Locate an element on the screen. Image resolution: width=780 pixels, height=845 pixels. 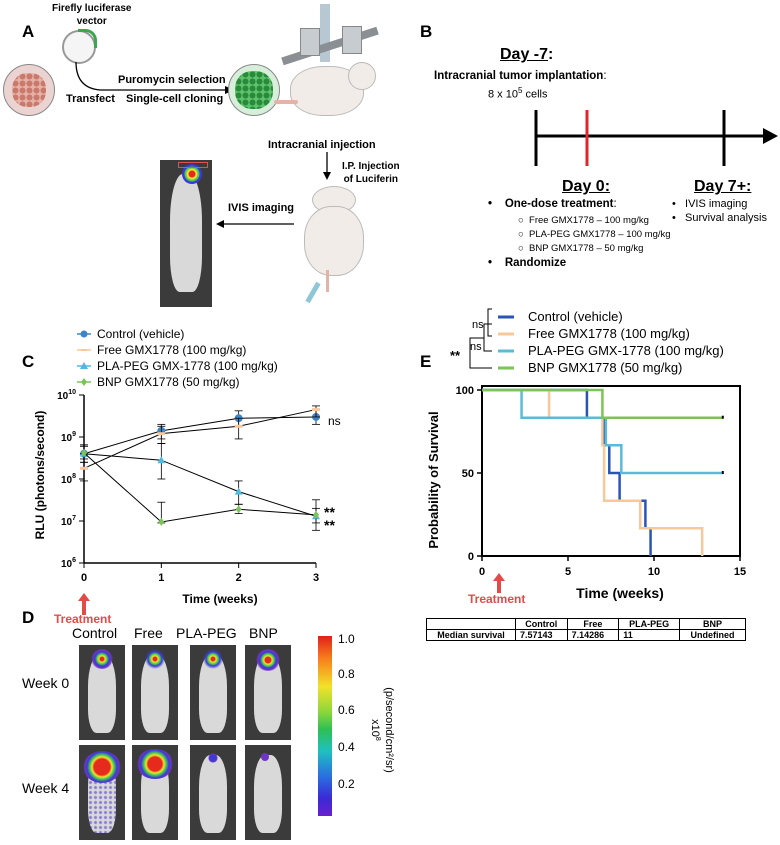
legend-c-plapeg: PLA-PEG GMX-1778 (100 mg/kg) is located at coordinates (177, 366).